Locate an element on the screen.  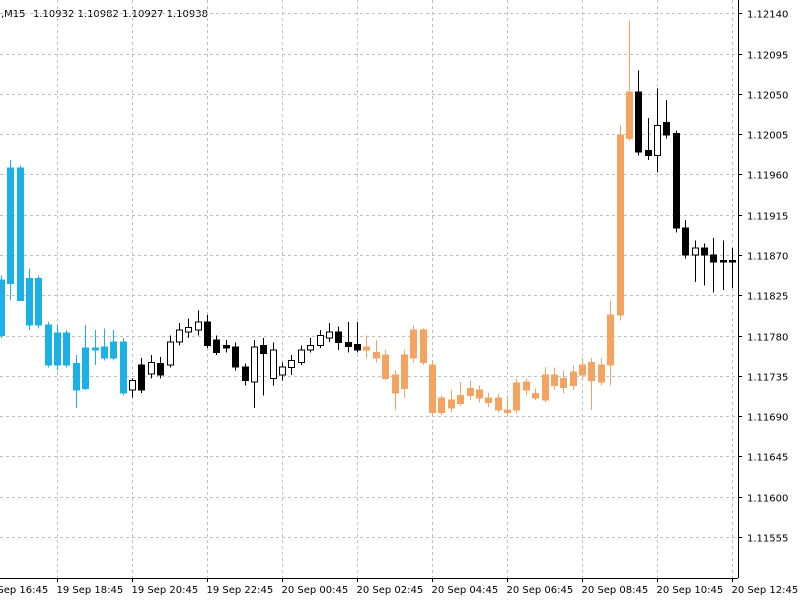
chart-title: ,M15 is located at coordinates (13, 14).